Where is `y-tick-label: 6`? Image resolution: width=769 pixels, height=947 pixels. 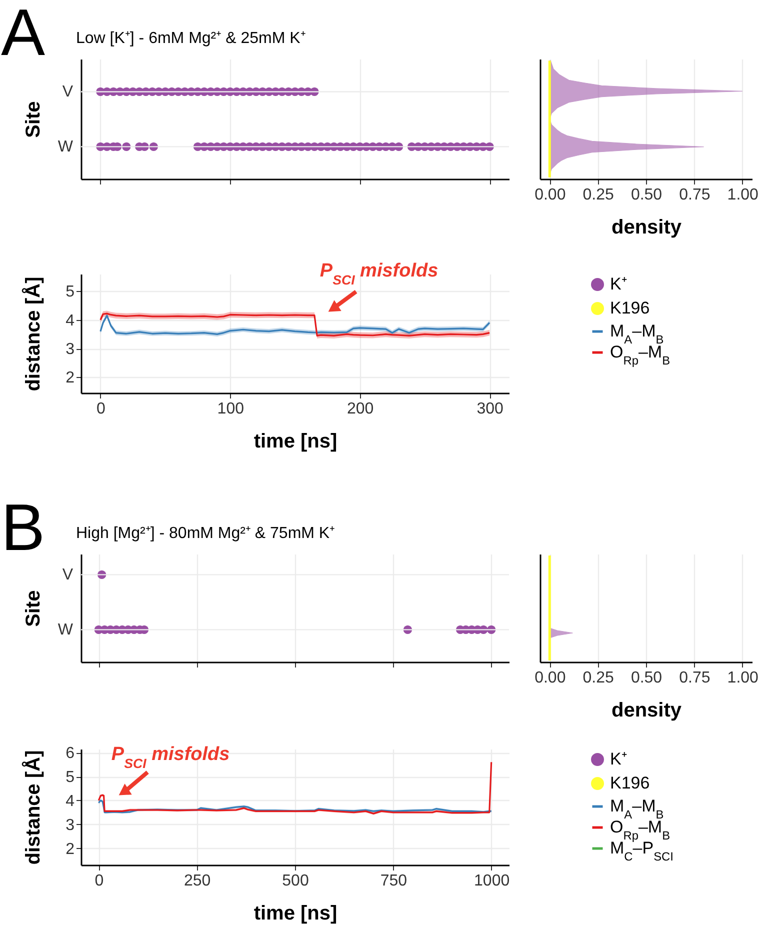
y-tick-label: 6 is located at coordinates (70, 753).